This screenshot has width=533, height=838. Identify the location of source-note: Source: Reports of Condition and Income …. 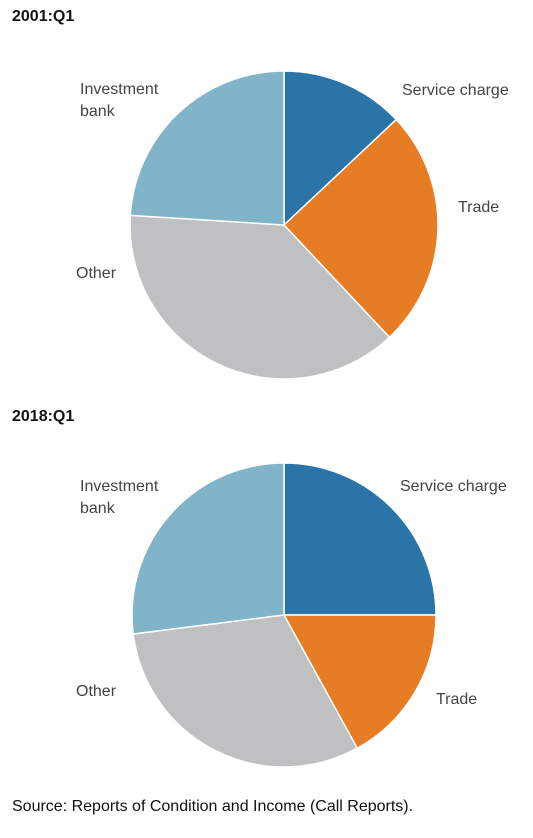
(213, 806).